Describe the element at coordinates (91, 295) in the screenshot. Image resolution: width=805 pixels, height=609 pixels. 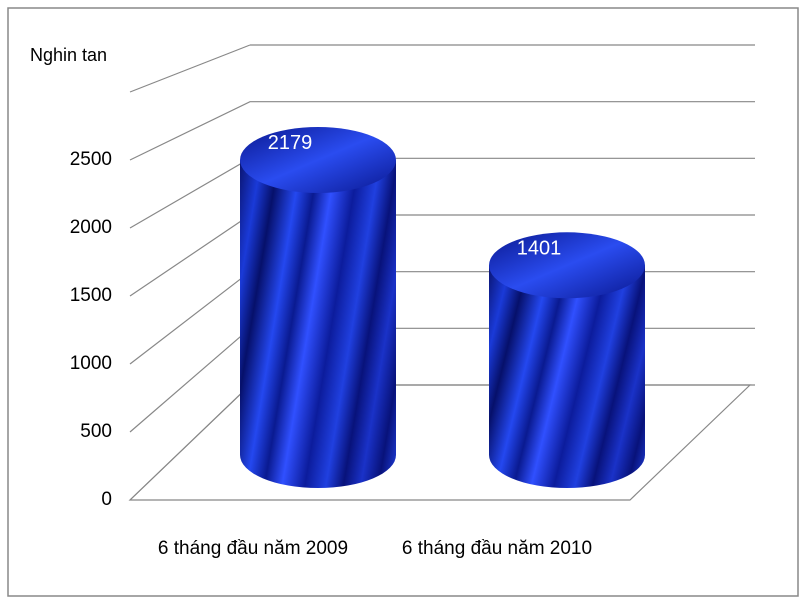
I see `y-tick-label: 1500` at that location.